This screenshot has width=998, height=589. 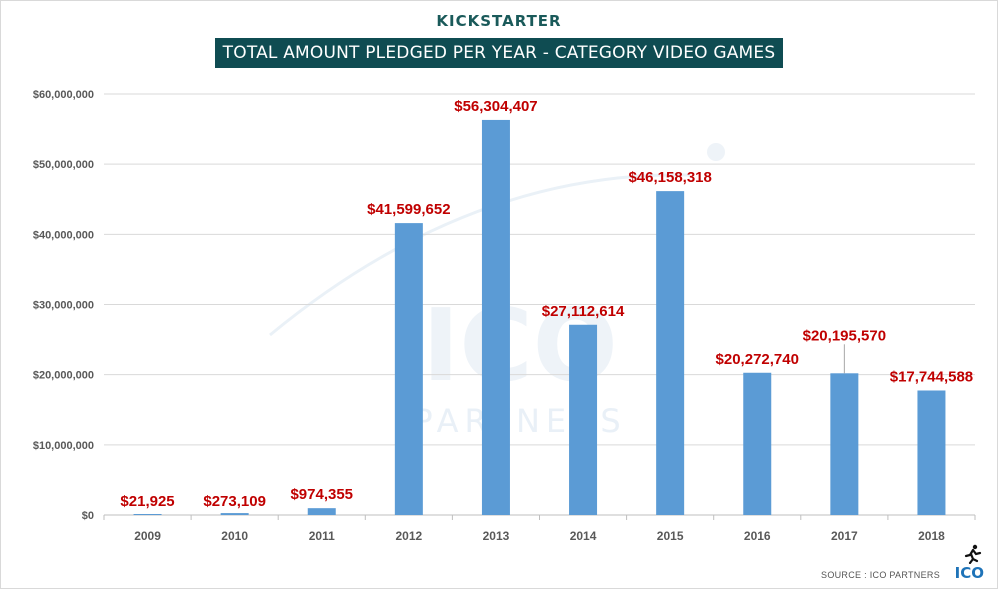 I want to click on watermark-runner-head, so click(x=716, y=152).